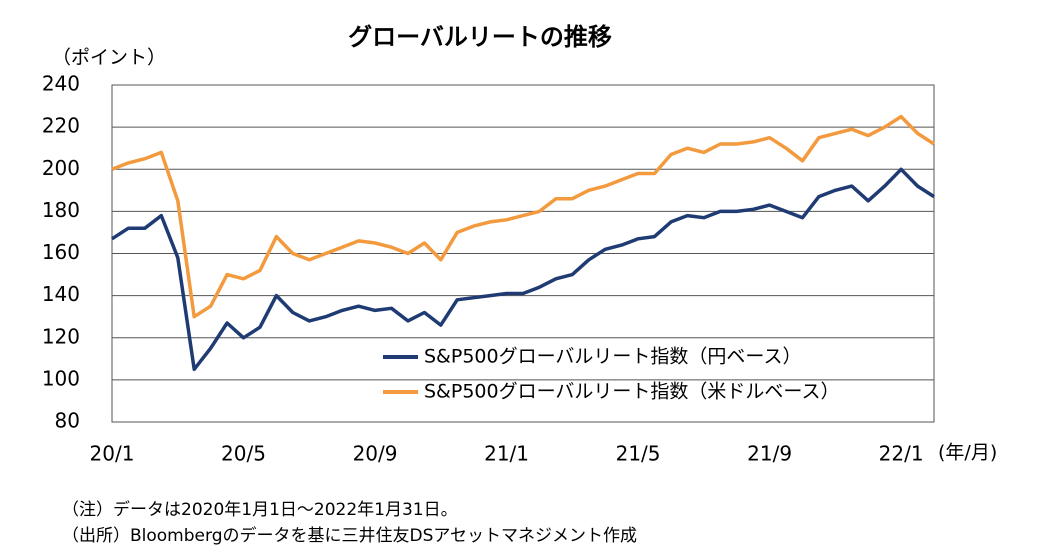 The width and height of the screenshot is (1056, 558). What do you see at coordinates (631, 392) in the screenshot?
I see `legend-label: S&P500グローバルリート指数（米ドルベース）` at bounding box center [631, 392].